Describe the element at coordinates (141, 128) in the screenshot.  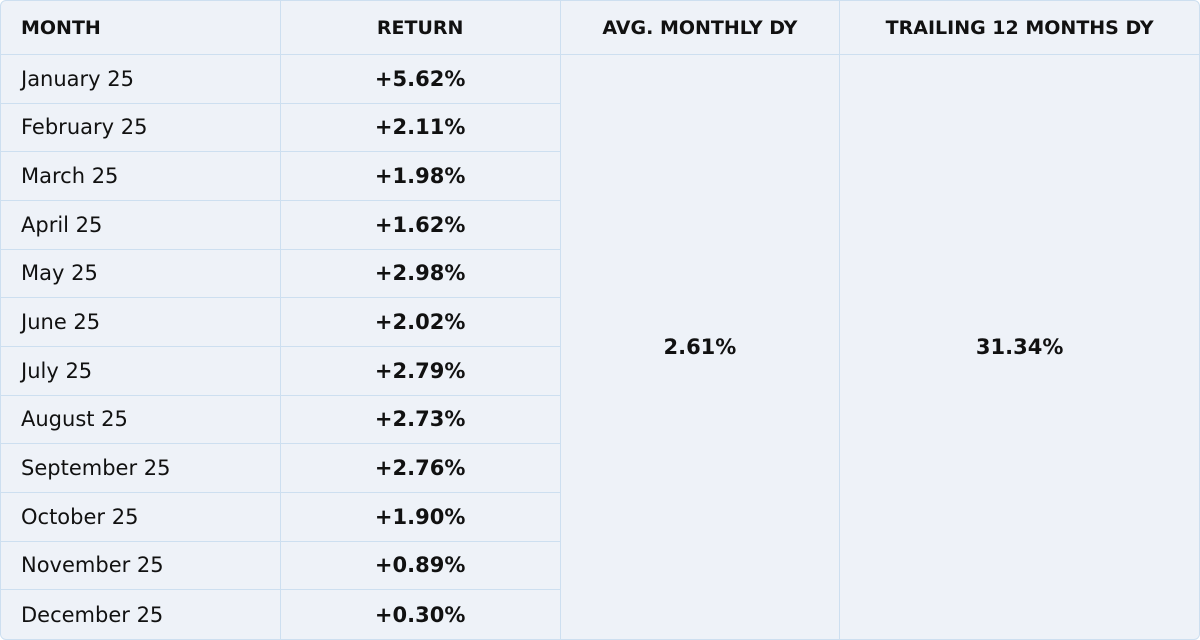
I see `month-cell: February 25` at that location.